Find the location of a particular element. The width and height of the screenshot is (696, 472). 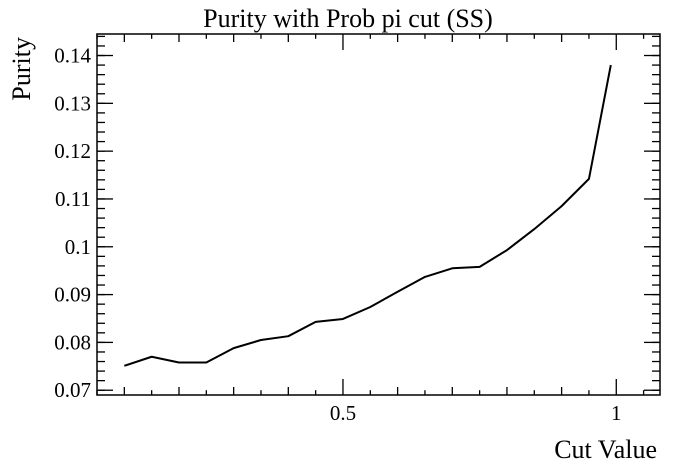

x-axis-label: Cut Value is located at coordinates (605, 449).